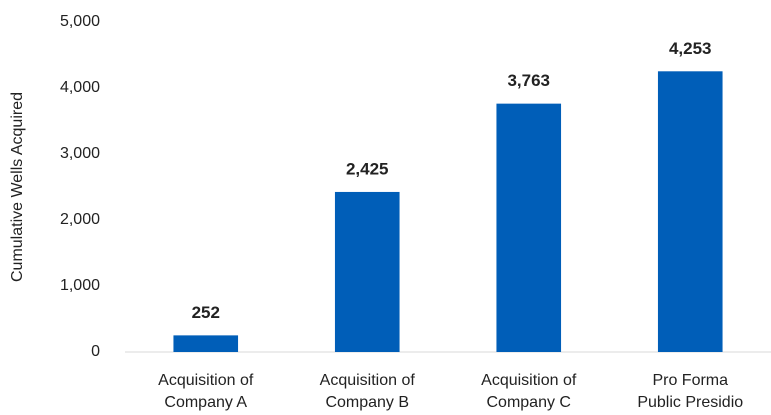 The image size is (771, 415). I want to click on y-tick-label: 4,000, so click(80, 87).